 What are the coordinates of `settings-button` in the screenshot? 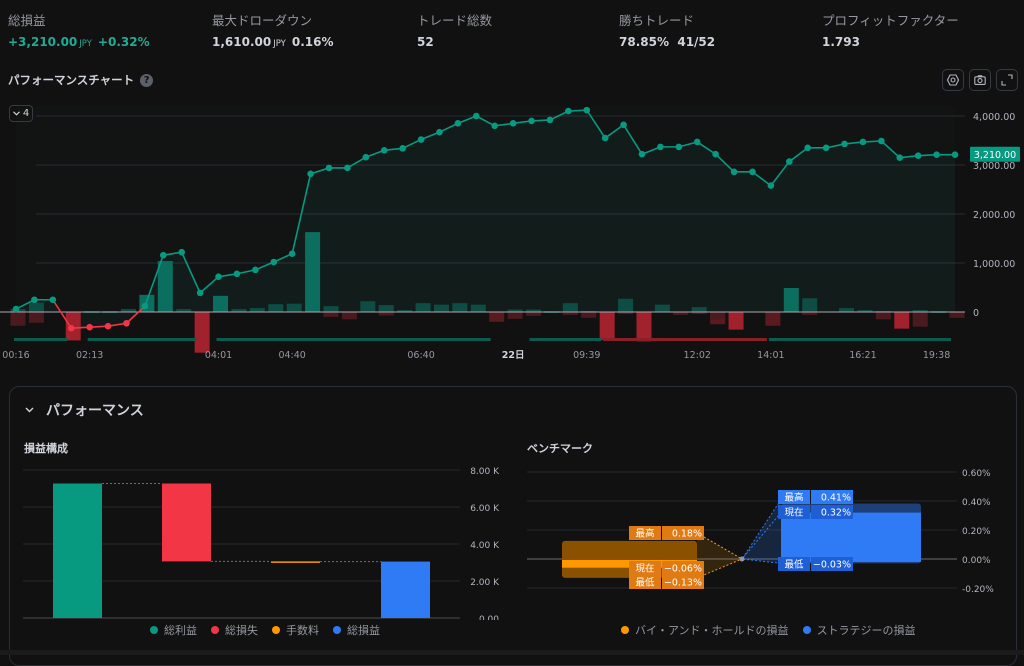 It's located at (953, 80).